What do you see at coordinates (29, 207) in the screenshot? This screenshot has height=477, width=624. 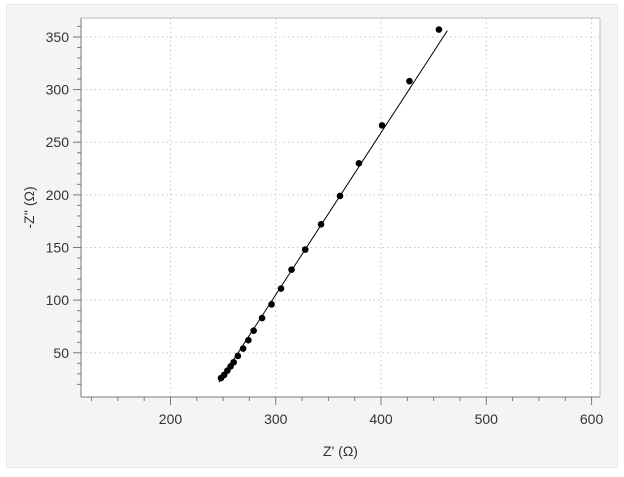 I see `y-axis-title: -Z'' (Ω)` at bounding box center [29, 207].